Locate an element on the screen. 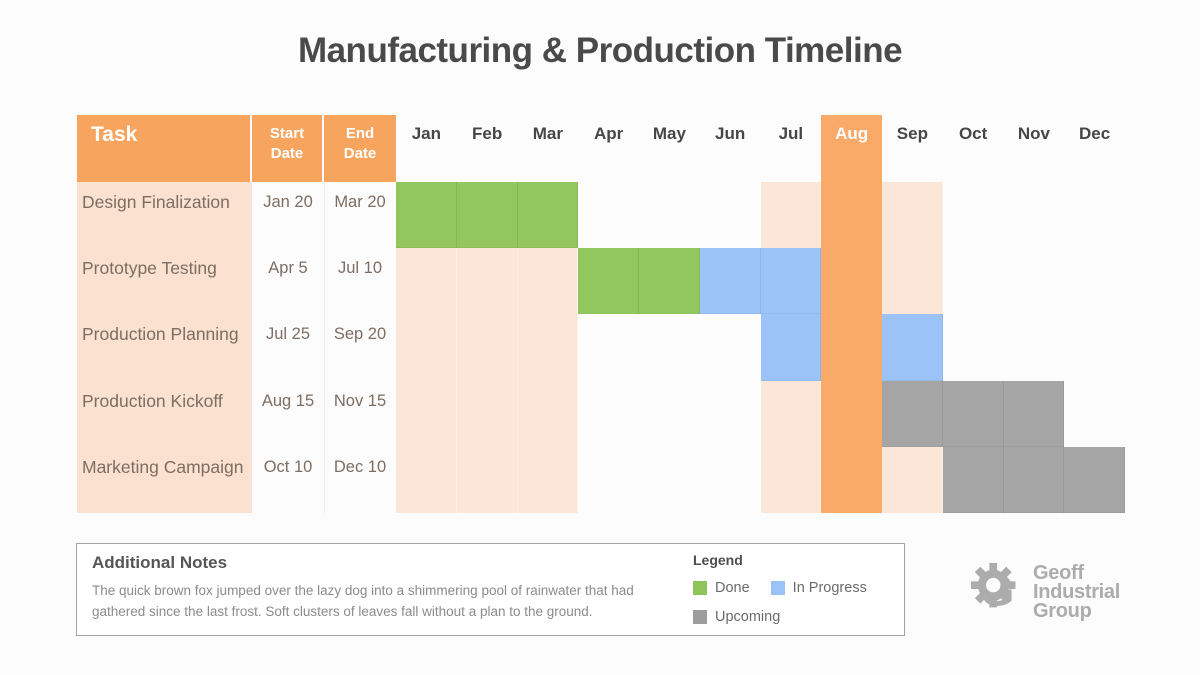  legend-item-upcoming: Upcoming is located at coordinates (736, 617).